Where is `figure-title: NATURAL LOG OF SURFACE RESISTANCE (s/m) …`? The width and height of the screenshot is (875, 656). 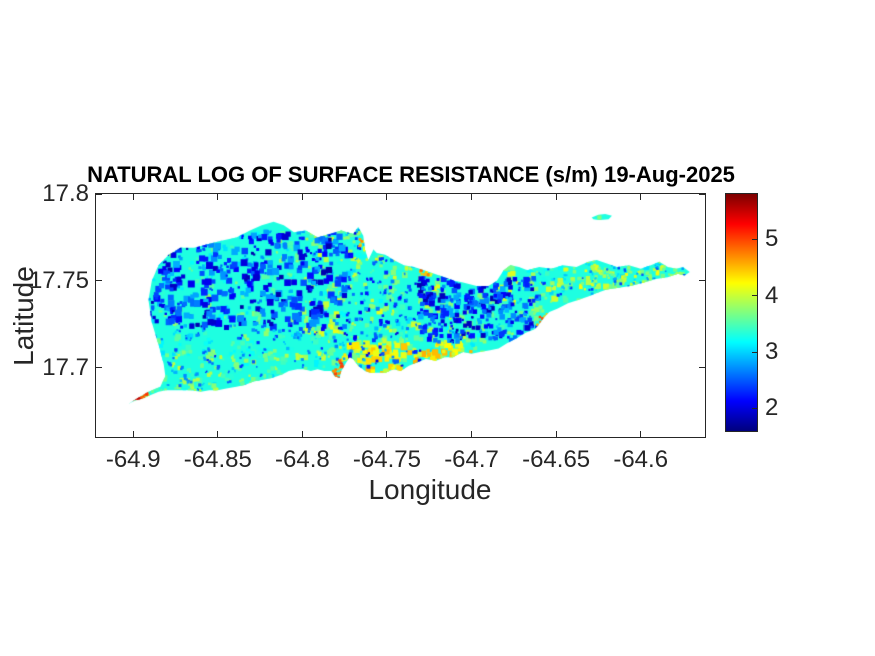 figure-title: NATURAL LOG OF SURFACE RESISTANCE (s/m) … is located at coordinates (411, 174).